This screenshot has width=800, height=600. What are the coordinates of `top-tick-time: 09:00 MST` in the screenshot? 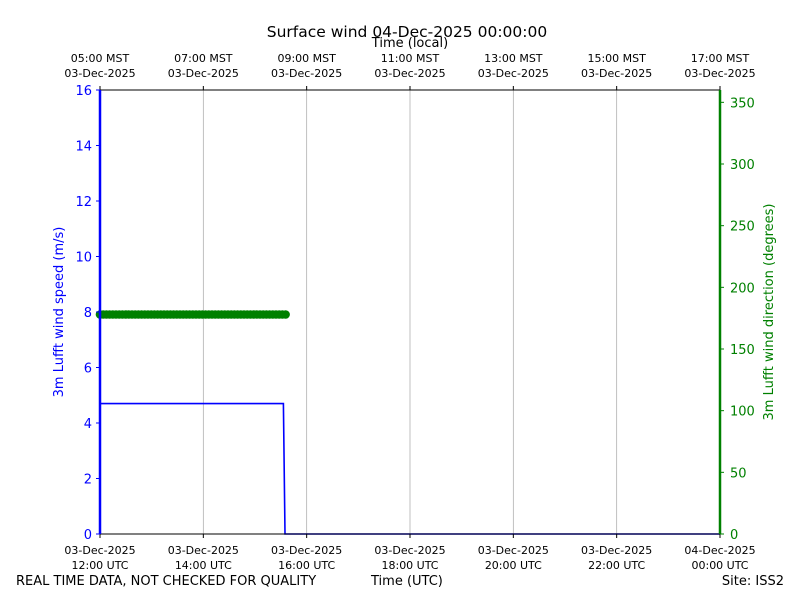 It's located at (306, 58).